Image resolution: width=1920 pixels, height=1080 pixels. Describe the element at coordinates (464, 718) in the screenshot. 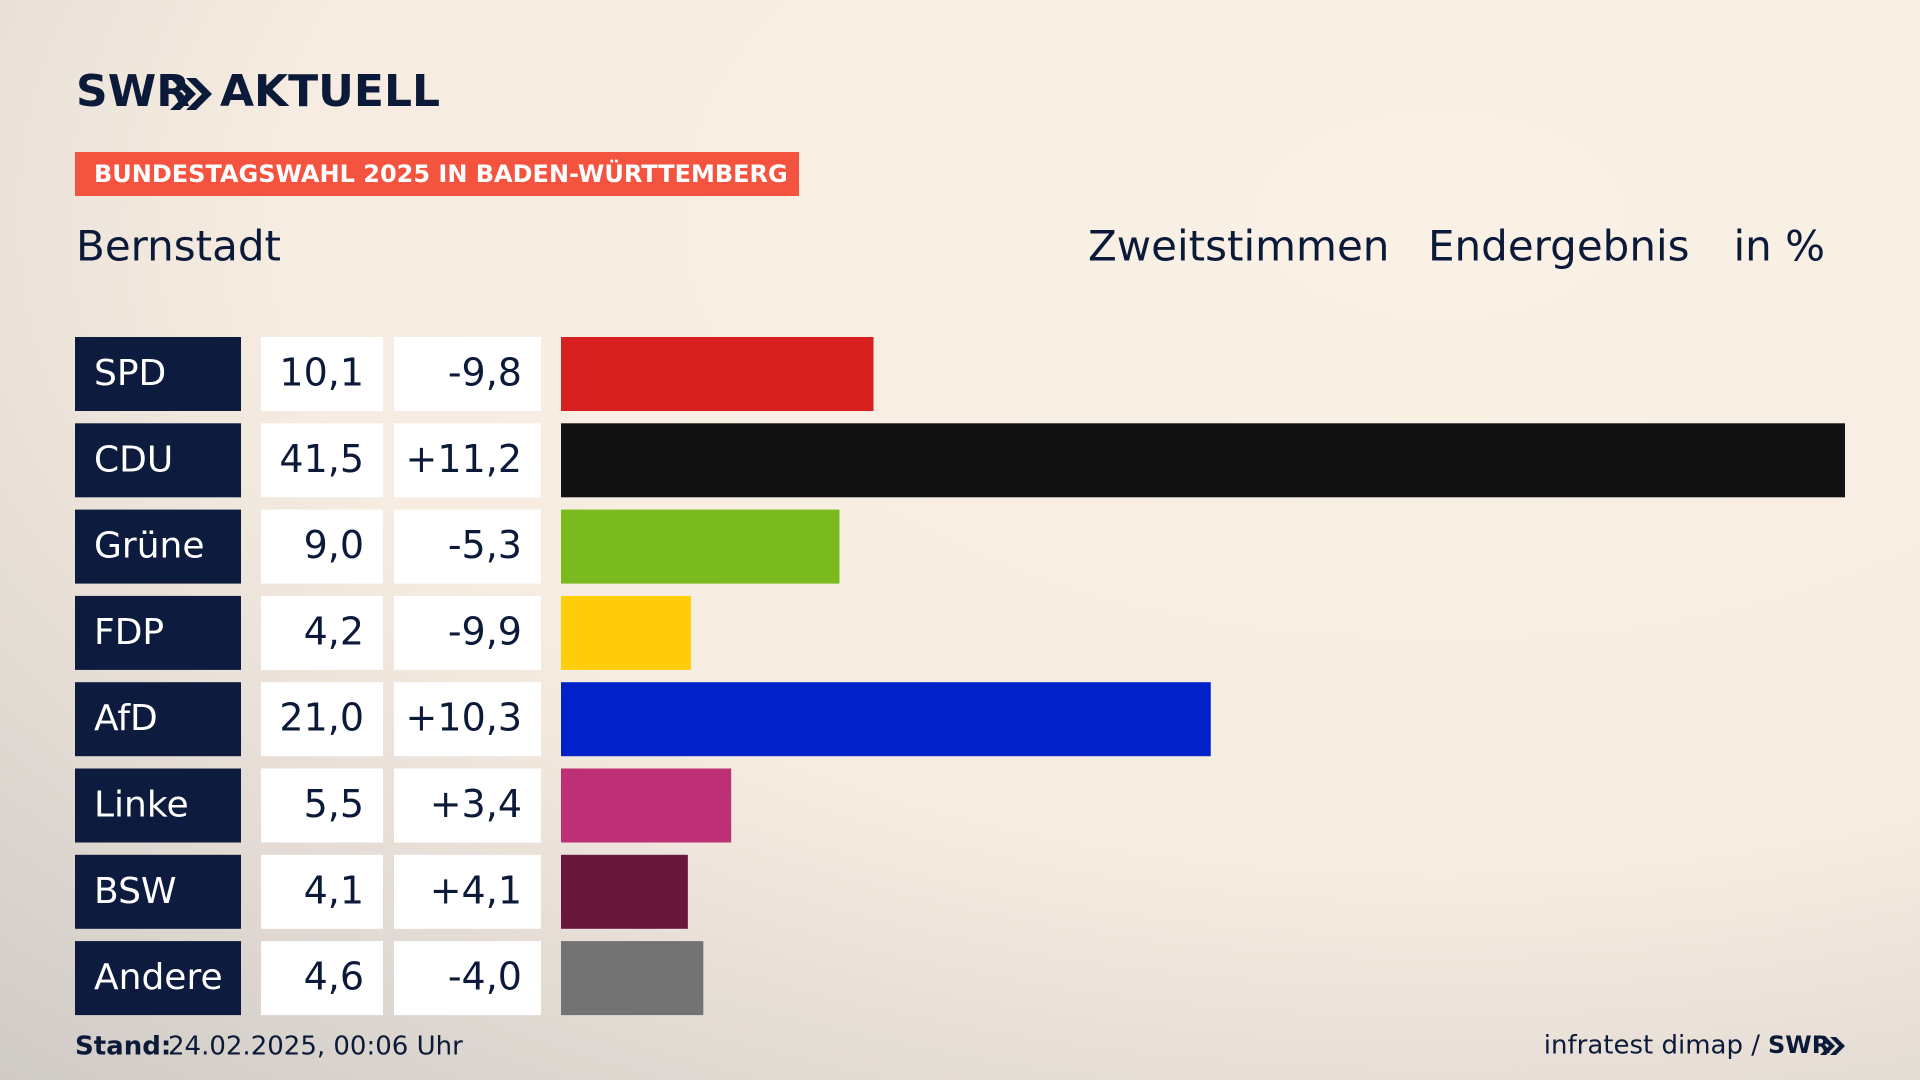

I see `change-label: +10,3` at that location.